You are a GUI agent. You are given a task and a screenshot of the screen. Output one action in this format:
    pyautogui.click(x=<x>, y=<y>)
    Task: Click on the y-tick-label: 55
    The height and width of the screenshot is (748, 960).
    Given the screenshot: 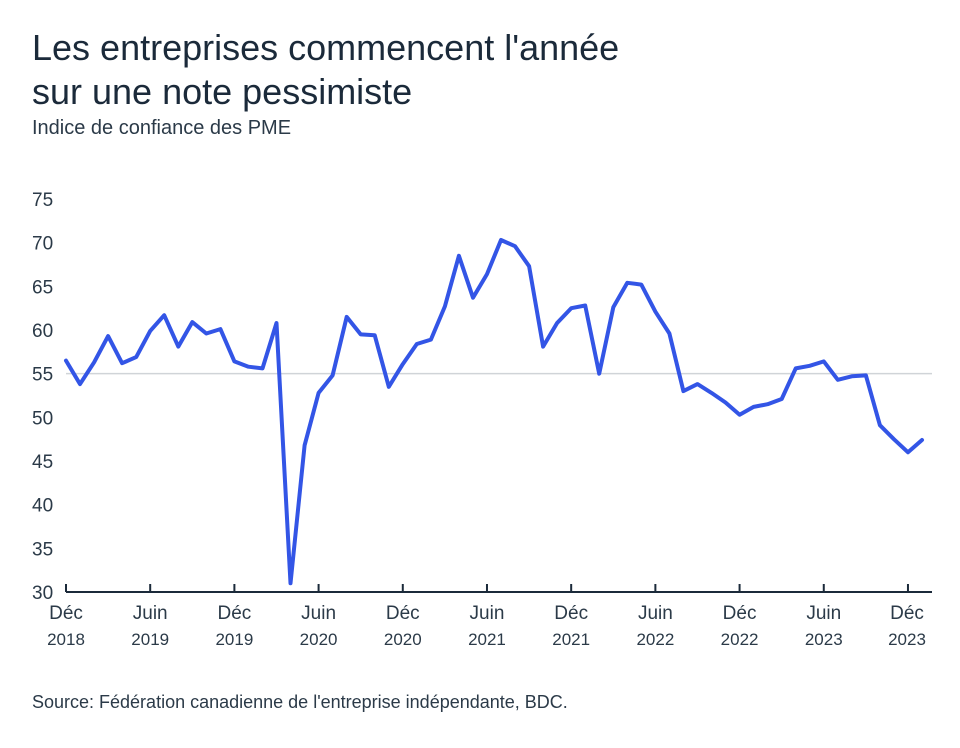 What is the action you would take?
    pyautogui.click(x=42, y=375)
    